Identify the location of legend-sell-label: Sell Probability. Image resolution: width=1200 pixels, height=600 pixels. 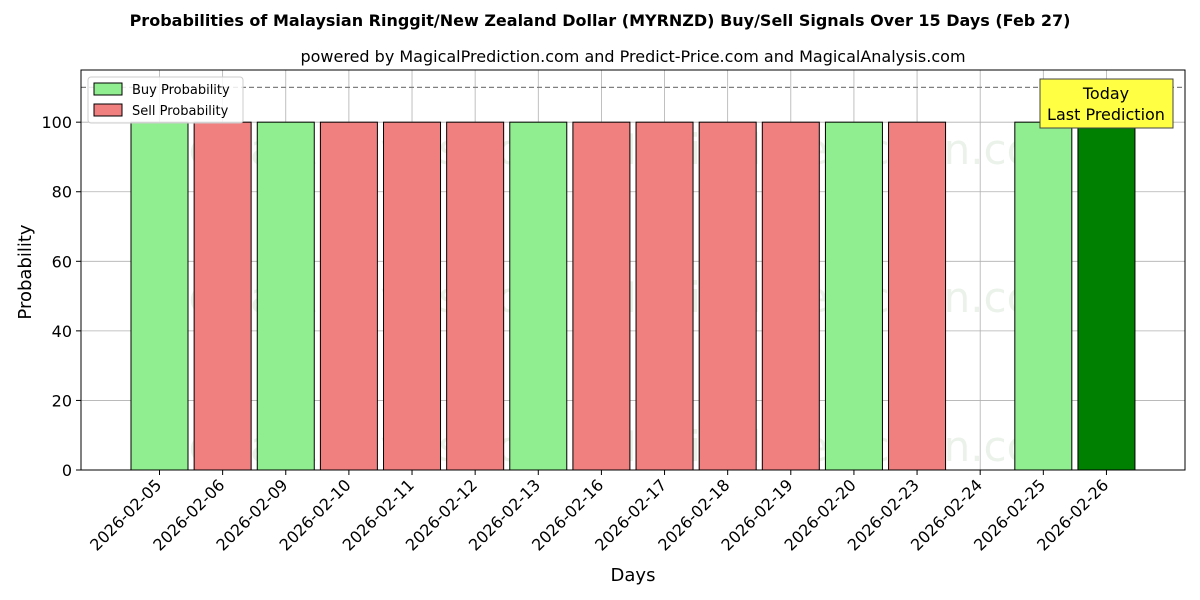
(180, 111).